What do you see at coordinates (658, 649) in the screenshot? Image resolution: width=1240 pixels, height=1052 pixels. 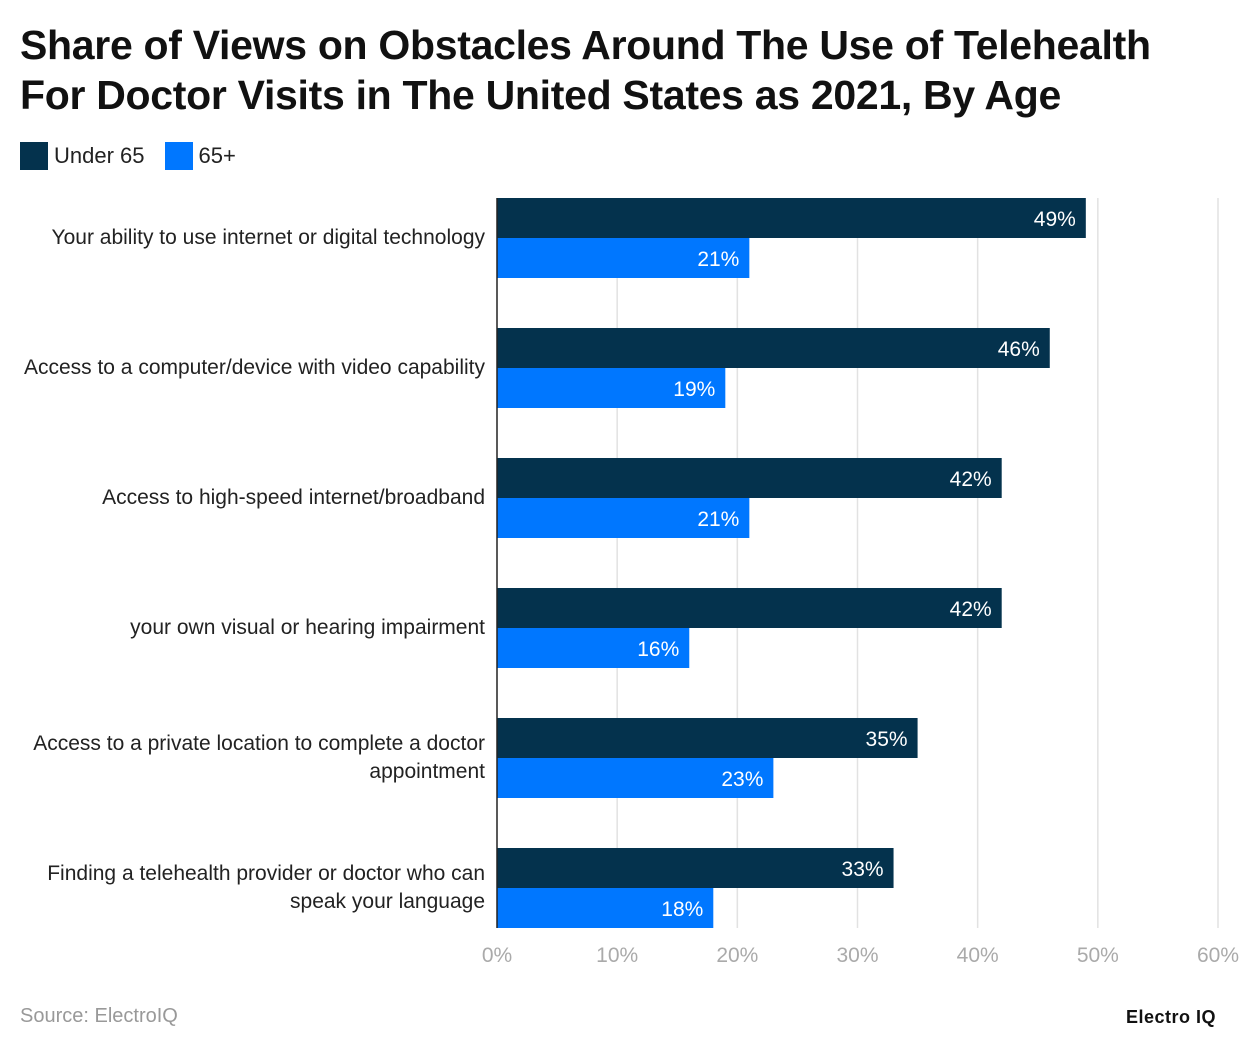 I see `data-label: 16%` at bounding box center [658, 649].